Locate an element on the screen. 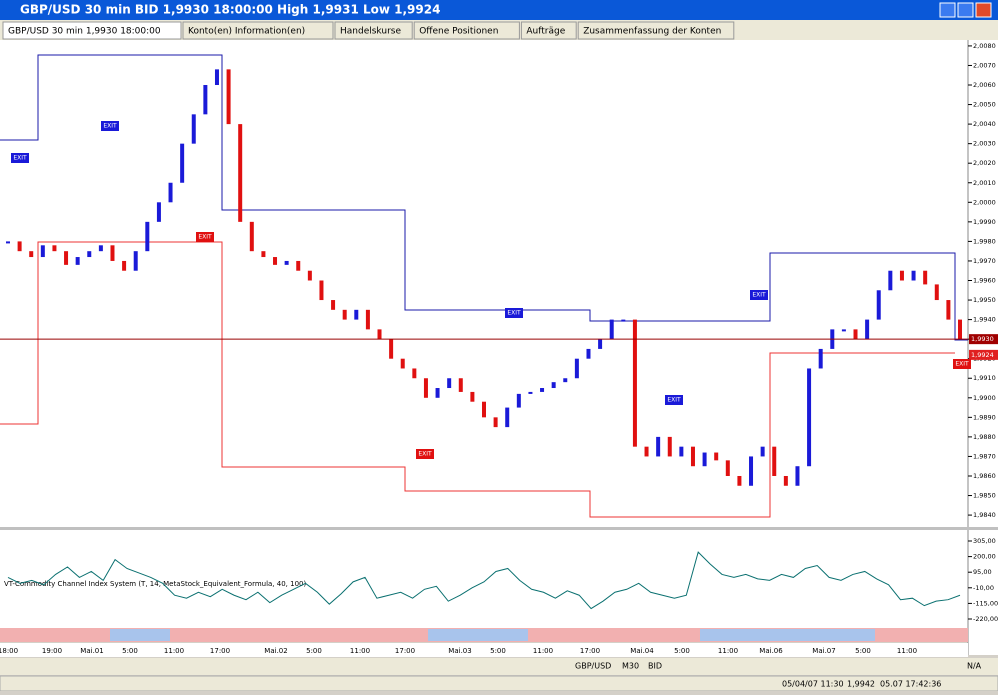 The height and width of the screenshot is (695, 998). maximize-button is located at coordinates (965, 10).